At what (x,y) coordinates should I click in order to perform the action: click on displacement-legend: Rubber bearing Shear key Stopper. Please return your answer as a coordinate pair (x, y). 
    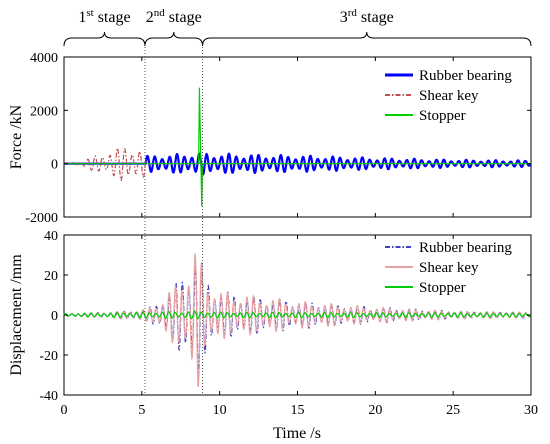
    Looking at the image, I should click on (448, 268).